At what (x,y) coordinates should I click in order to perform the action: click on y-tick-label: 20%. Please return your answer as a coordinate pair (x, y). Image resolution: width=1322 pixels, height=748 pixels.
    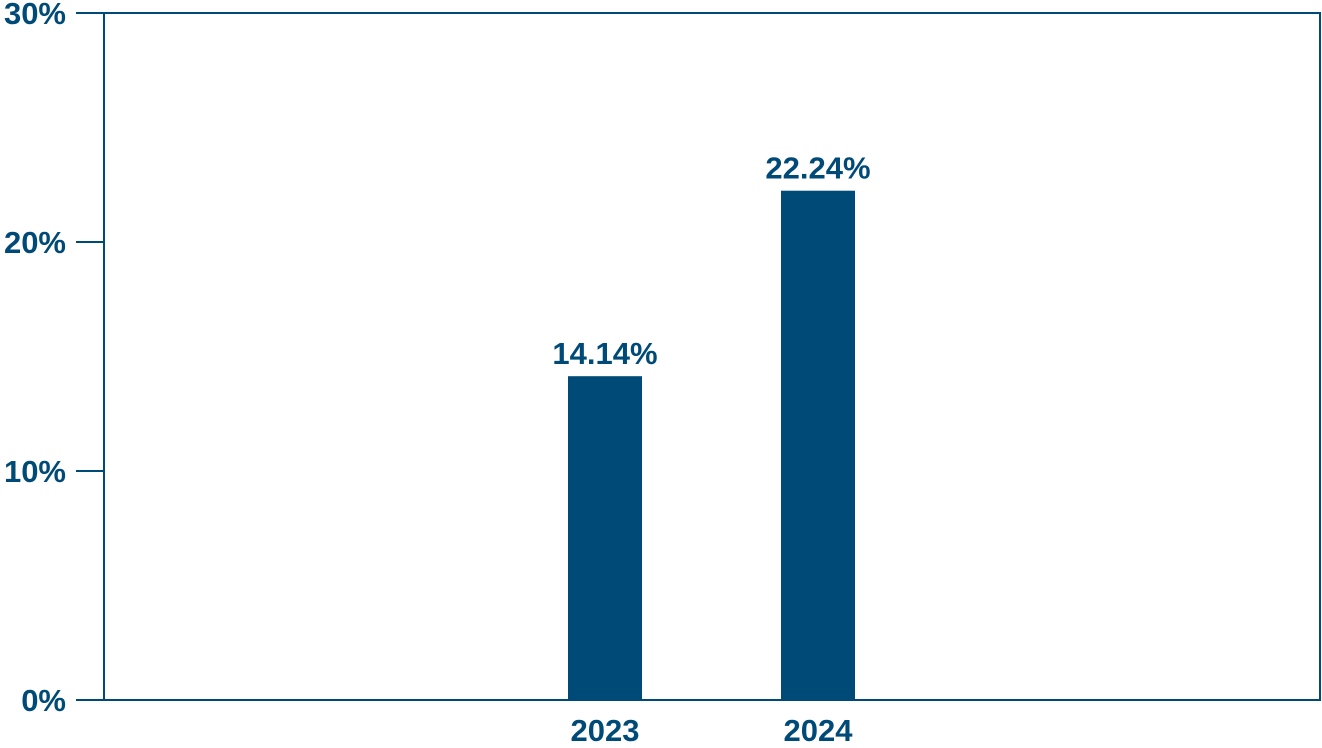
    Looking at the image, I should click on (35, 242).